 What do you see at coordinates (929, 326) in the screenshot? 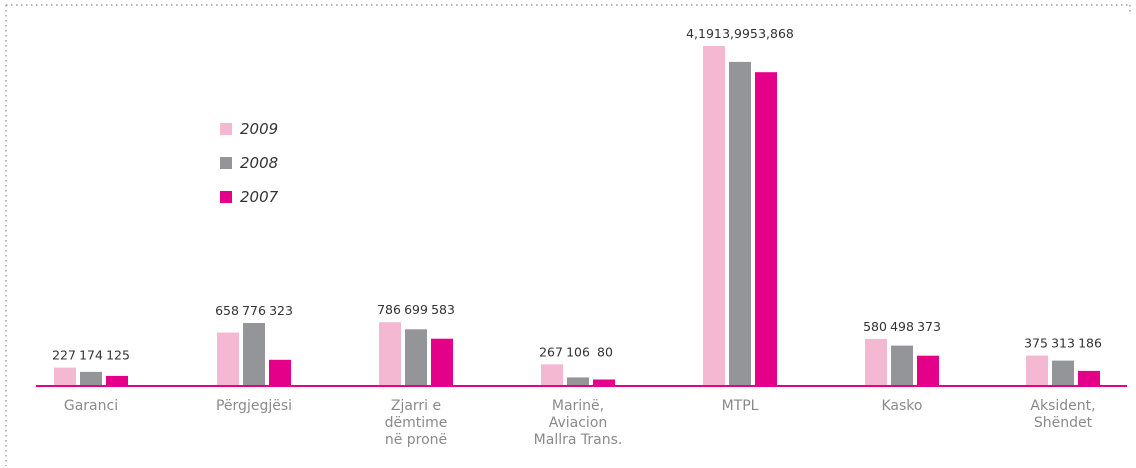
I see `value-label-2007-5: 373` at bounding box center [929, 326].